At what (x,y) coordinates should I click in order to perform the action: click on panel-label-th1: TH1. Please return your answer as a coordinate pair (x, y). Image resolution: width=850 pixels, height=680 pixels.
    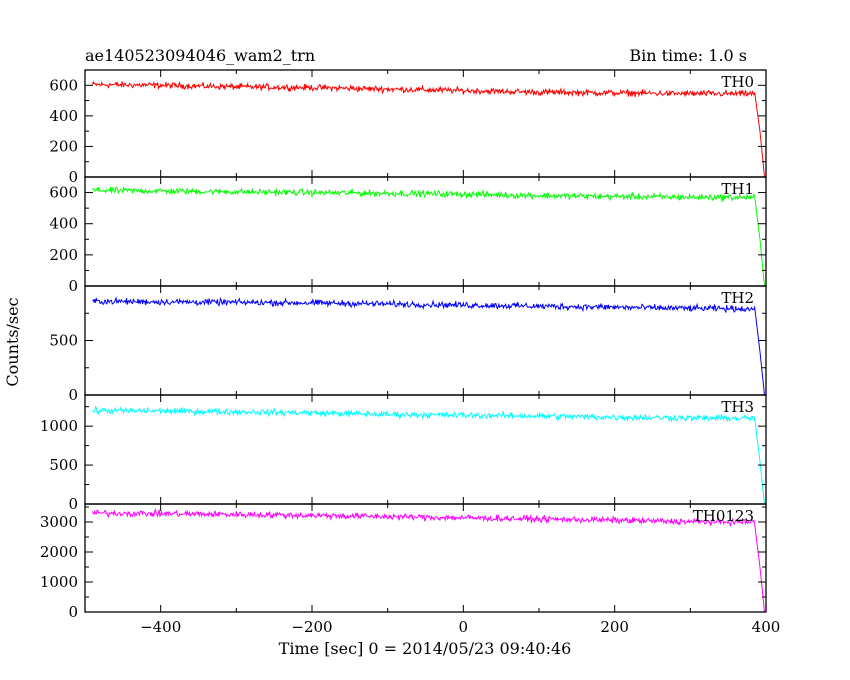
    Looking at the image, I should click on (737, 189).